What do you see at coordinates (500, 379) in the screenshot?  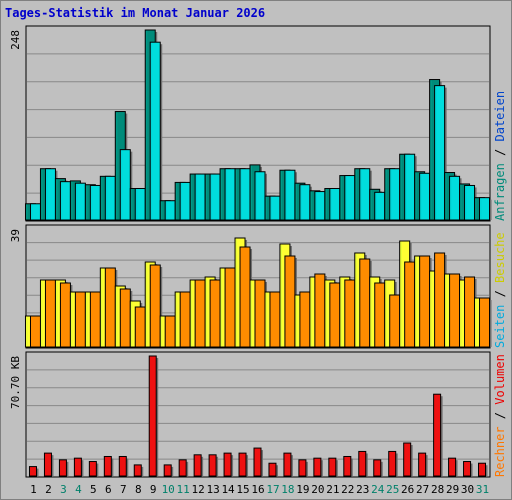 I see `legend-volumen: Volumen` at bounding box center [500, 379].